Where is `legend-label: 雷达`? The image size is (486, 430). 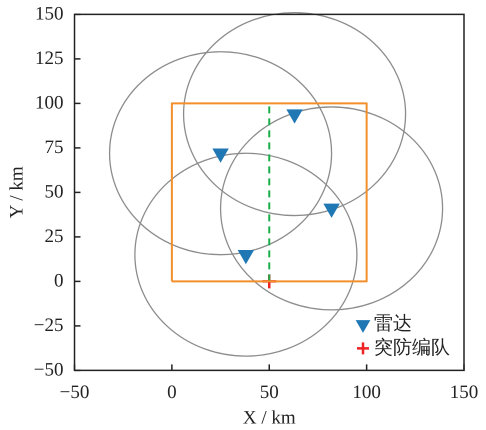 legend-label: 雷达 is located at coordinates (393, 323).